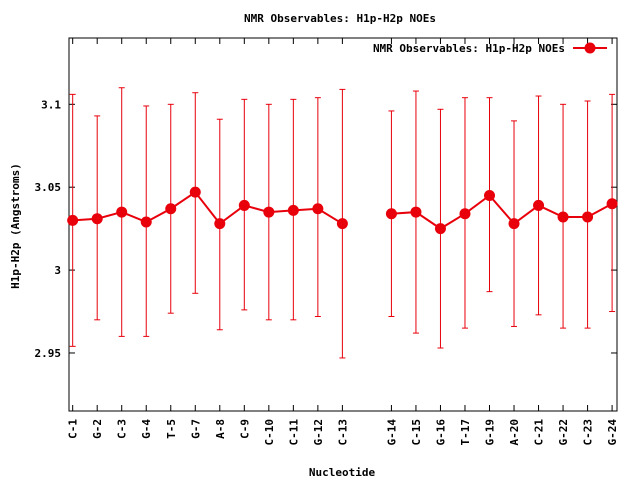 The height and width of the screenshot is (480, 640). What do you see at coordinates (195, 429) in the screenshot?
I see `x-tick-label: G-7` at bounding box center [195, 429].